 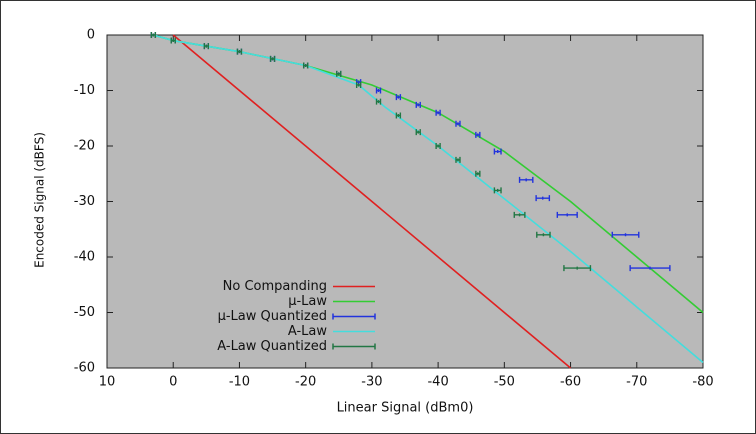 I want to click on legend-label: µ-Law Quantized, so click(x=272, y=316).